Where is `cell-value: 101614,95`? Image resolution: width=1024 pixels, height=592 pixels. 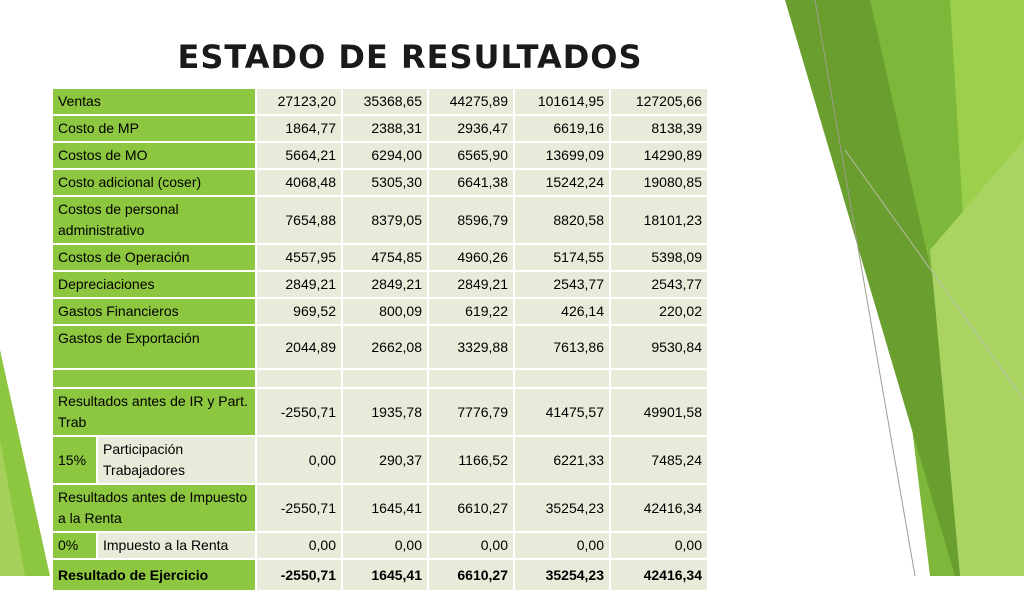 cell-value: 101614,95 is located at coordinates (562, 101).